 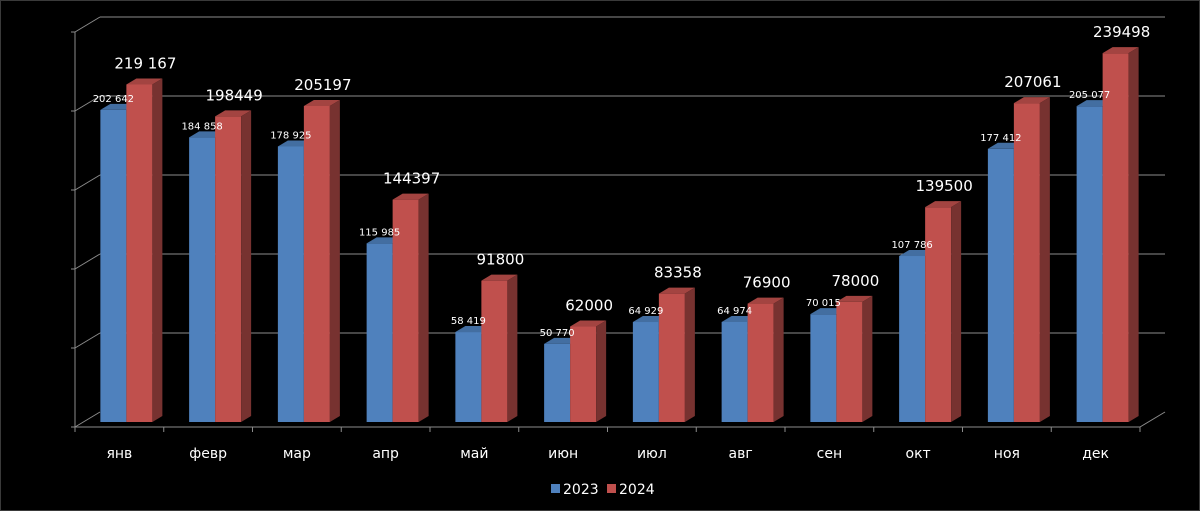 What do you see at coordinates (637, 490) in the screenshot?
I see `legend-label-2024: 2024` at bounding box center [637, 490].